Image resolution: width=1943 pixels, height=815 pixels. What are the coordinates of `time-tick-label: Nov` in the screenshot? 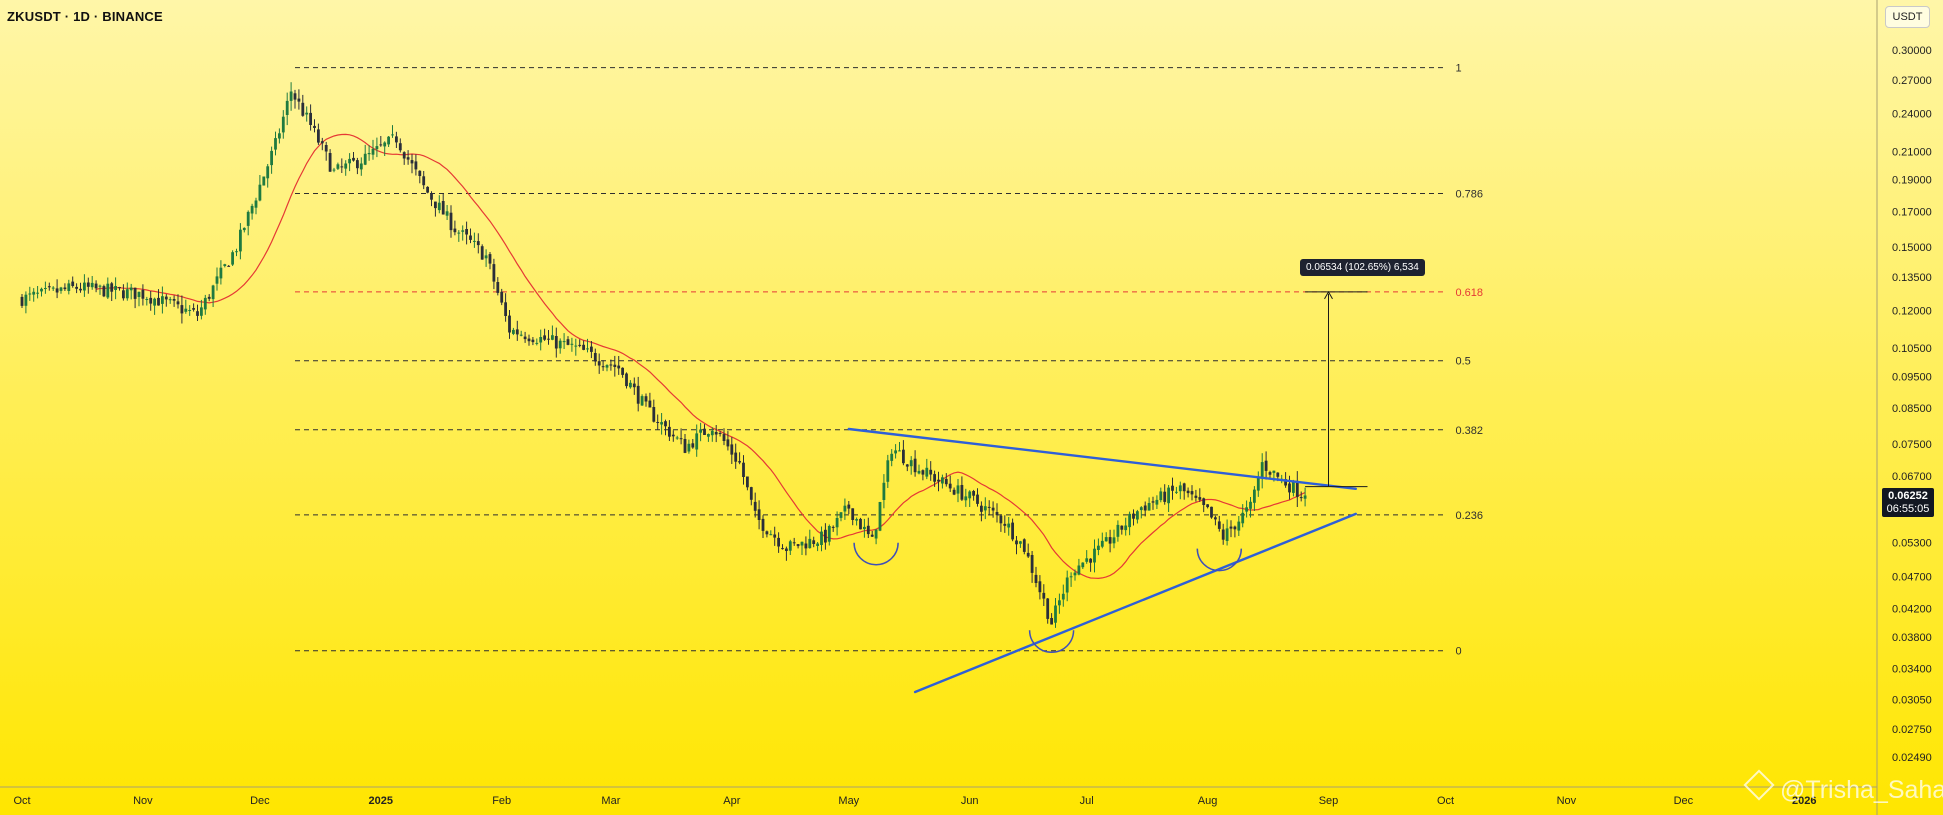 It's located at (143, 801).